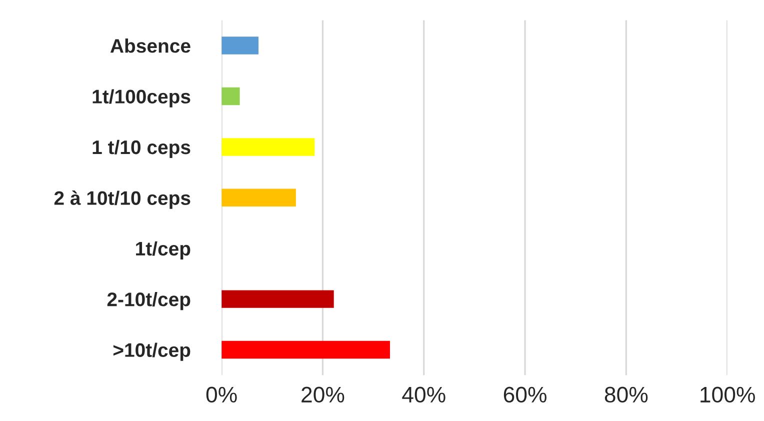 The height and width of the screenshot is (421, 764). I want to click on y-tick-label: 1 t/10 ceps, so click(141, 149).